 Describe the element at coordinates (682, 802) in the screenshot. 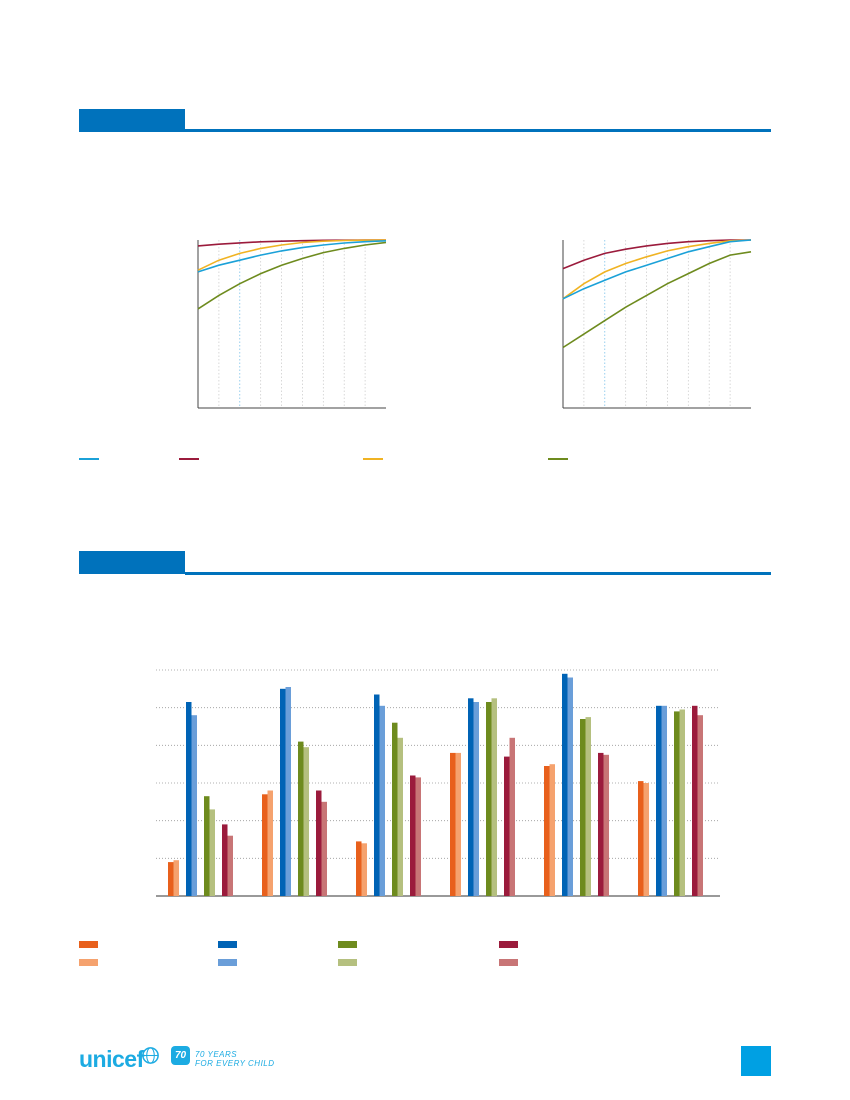

I see `bar-g5-s5` at that location.